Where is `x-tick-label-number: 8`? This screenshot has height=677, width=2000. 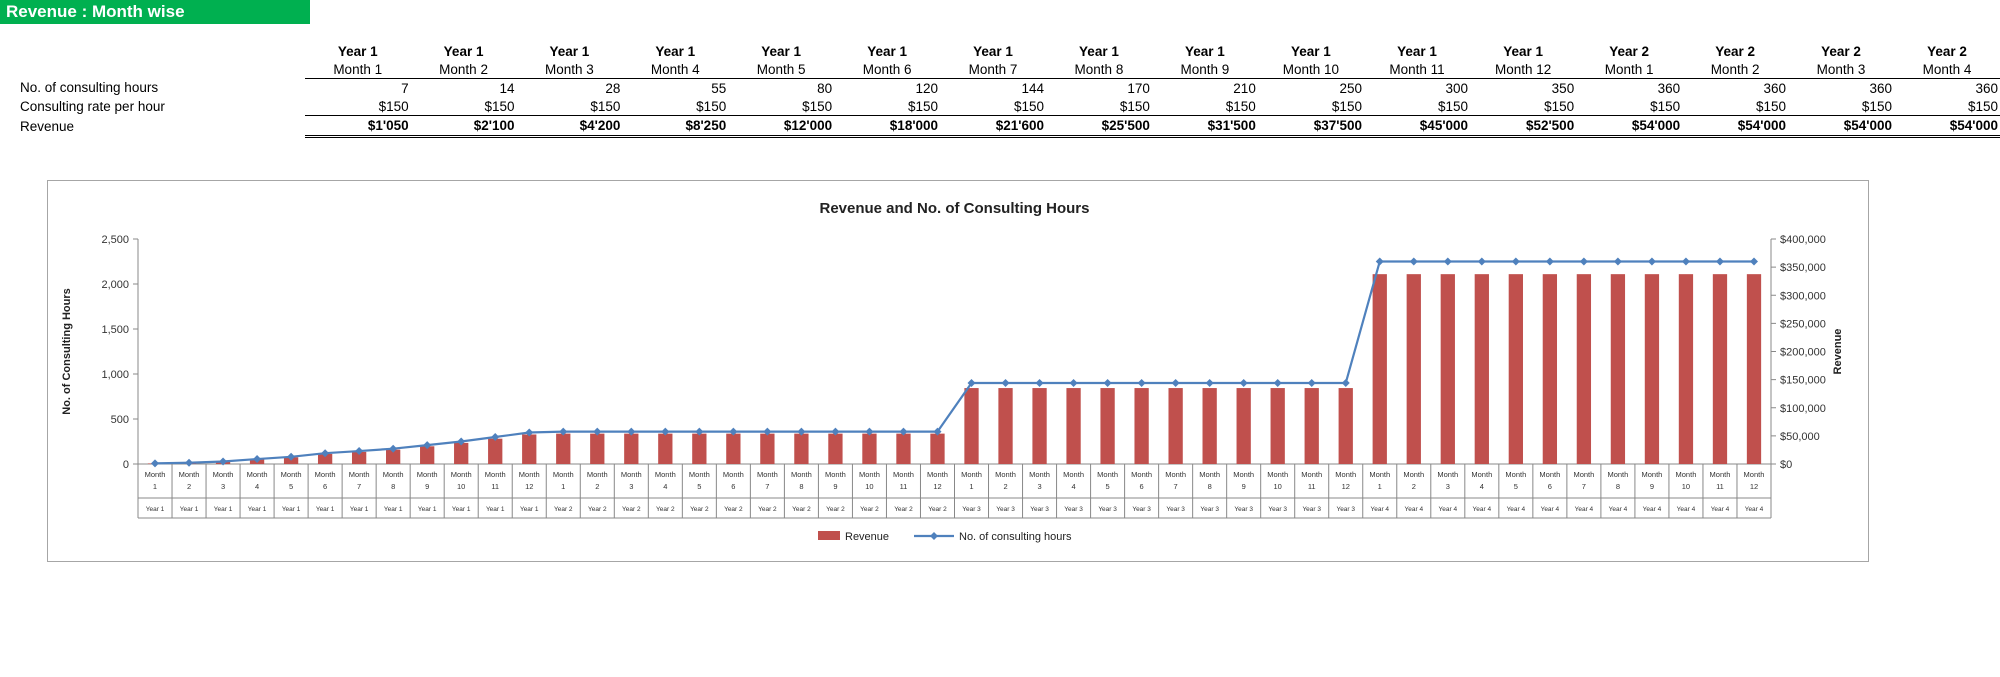
x-tick-label-number: 8 is located at coordinates (1210, 486).